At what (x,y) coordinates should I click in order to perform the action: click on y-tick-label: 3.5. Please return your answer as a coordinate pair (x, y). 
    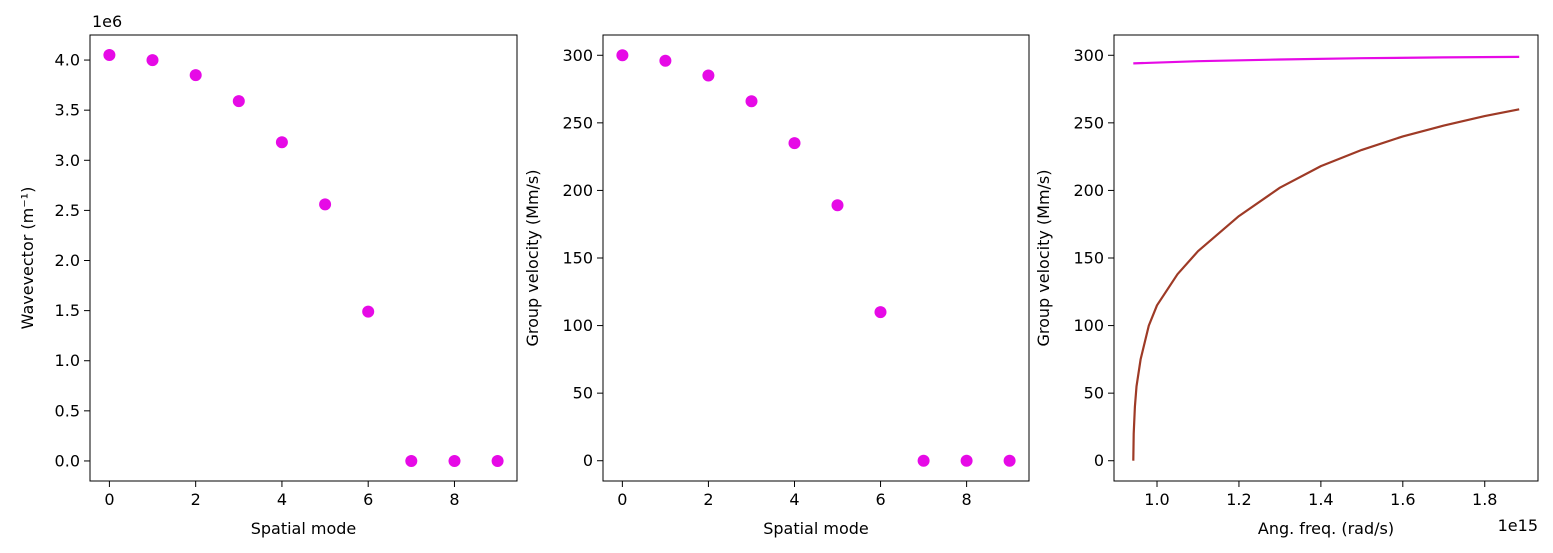
    Looking at the image, I should click on (67, 110).